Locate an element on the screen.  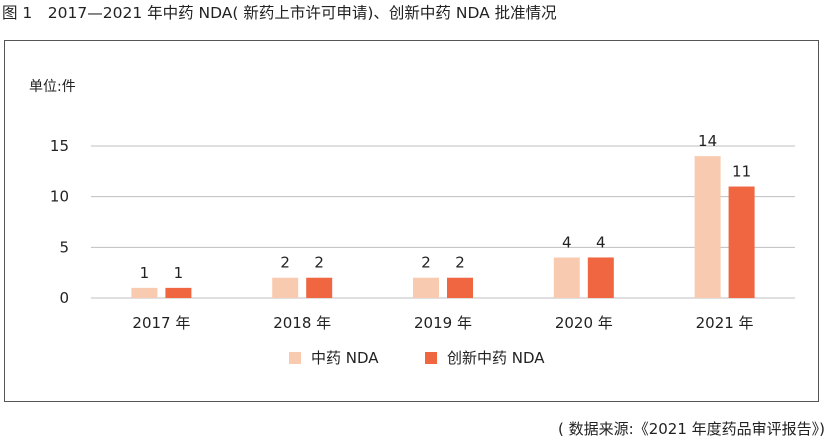
x-tick-label: 2018 年 is located at coordinates (302, 323).